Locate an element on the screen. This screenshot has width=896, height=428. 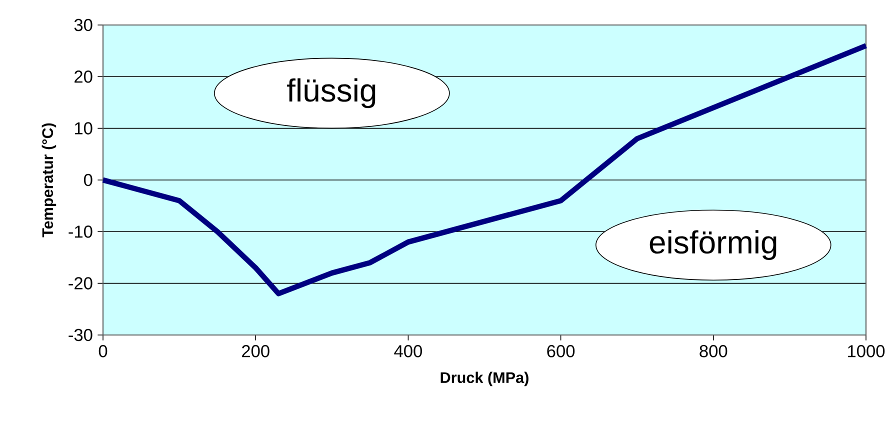
annotation: eisförmig is located at coordinates (713, 245).